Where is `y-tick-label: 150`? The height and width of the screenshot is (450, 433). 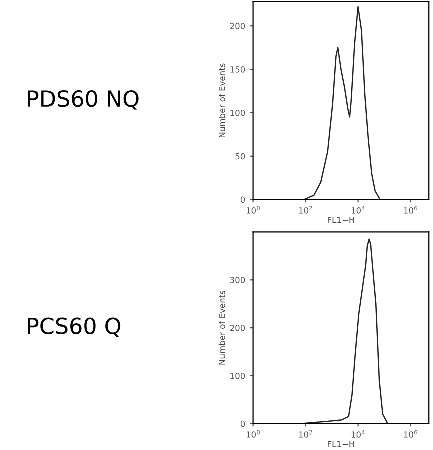
y-tick-label: 150 is located at coordinates (238, 69).